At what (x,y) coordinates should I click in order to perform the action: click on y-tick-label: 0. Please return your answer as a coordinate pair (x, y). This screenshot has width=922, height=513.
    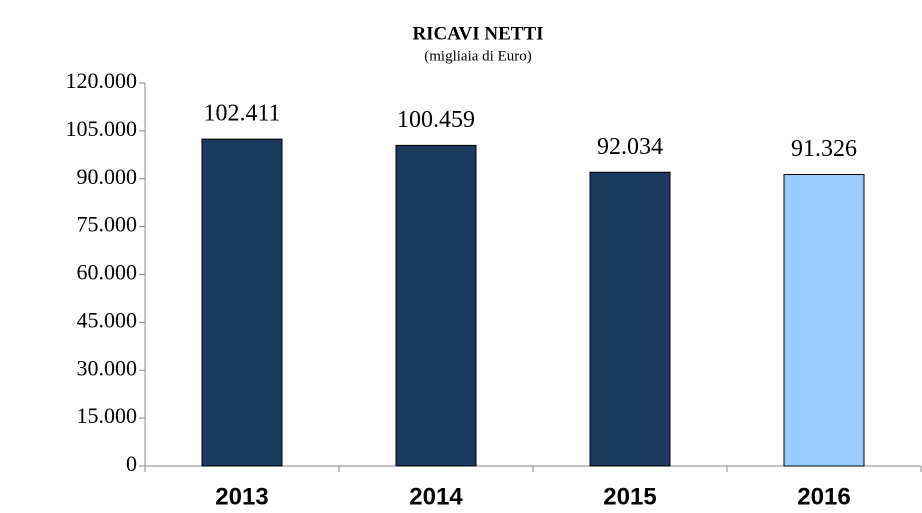
    Looking at the image, I should click on (131, 463).